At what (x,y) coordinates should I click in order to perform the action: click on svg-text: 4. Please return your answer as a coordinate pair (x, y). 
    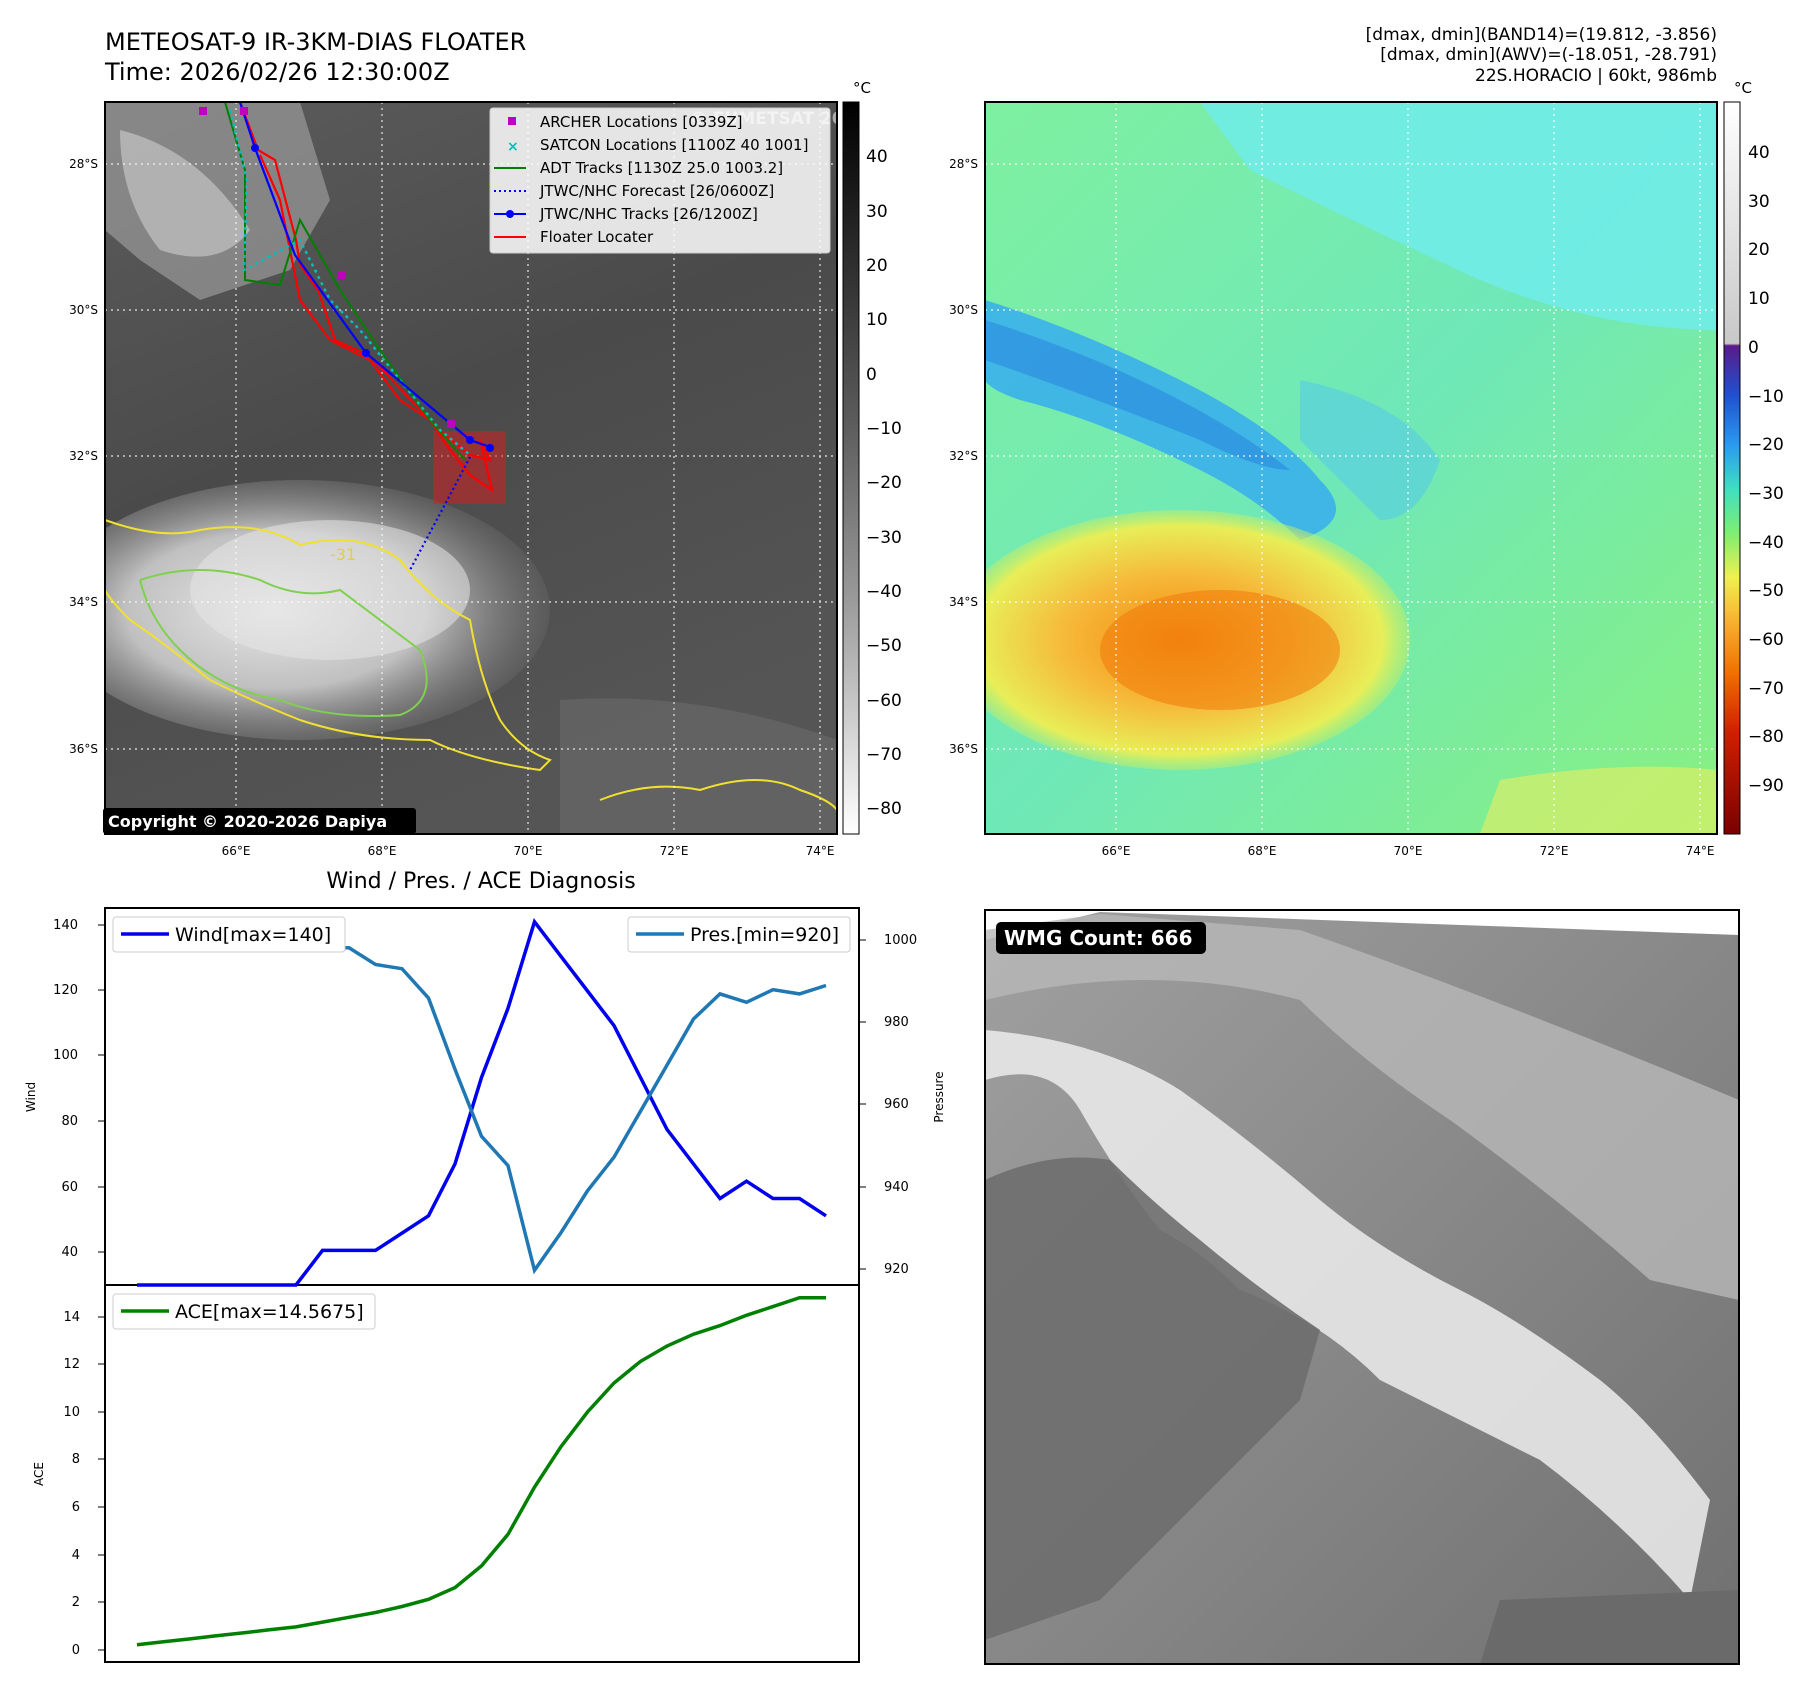
    Looking at the image, I should click on (76, 1555).